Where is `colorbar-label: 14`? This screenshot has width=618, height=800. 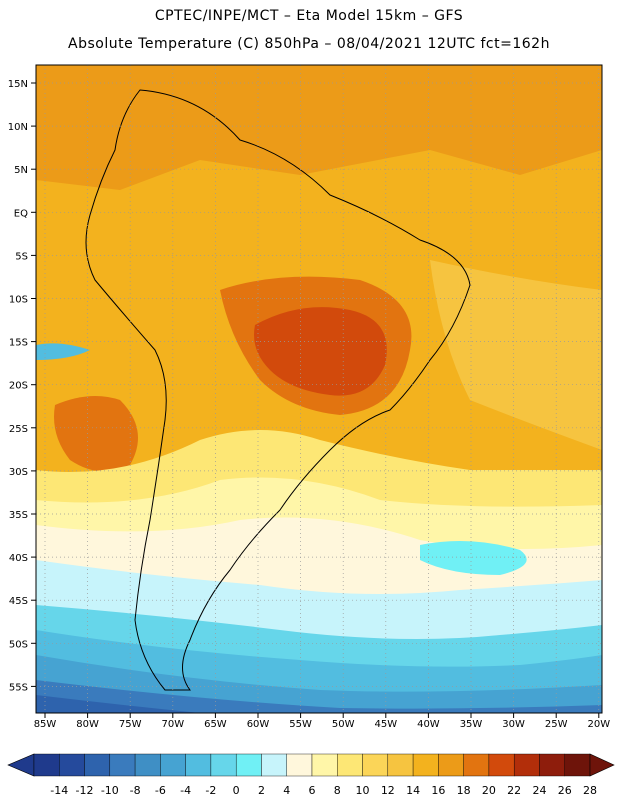
colorbar-label: 14 is located at coordinates (413, 790).